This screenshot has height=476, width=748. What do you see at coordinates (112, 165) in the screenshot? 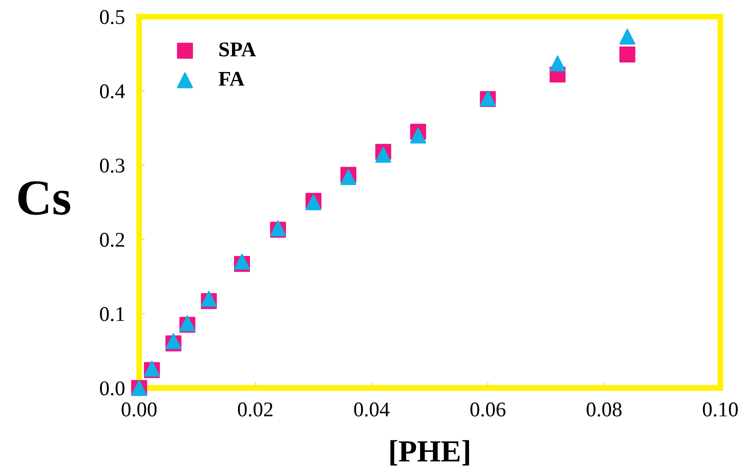
I see `y-tick-label: 0.3` at bounding box center [112, 165].